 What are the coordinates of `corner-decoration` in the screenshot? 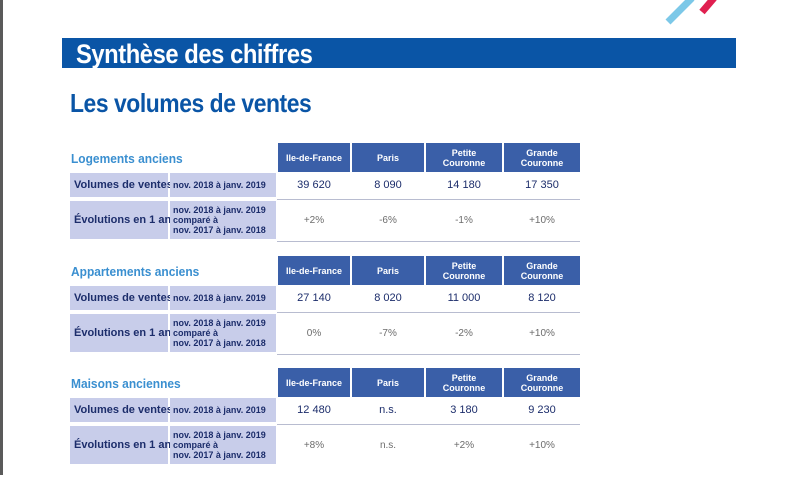 It's located at (691, 12).